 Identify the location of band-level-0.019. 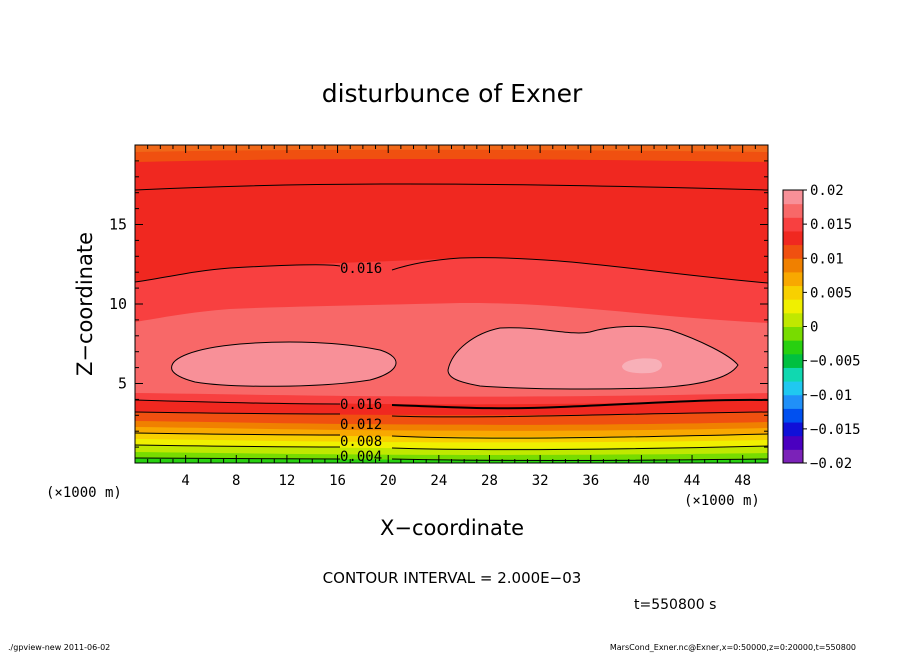
(642, 366).